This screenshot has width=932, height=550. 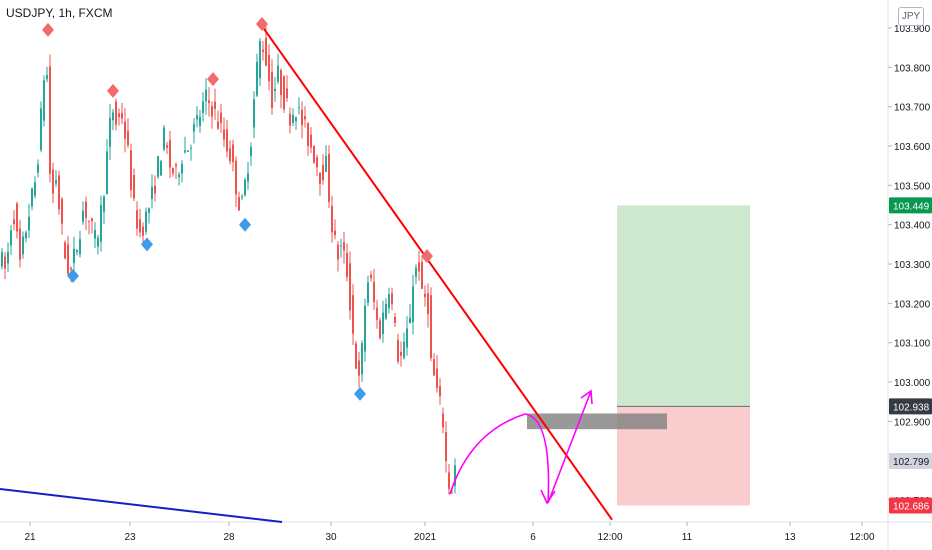 I want to click on target-zone, so click(x=683, y=306).